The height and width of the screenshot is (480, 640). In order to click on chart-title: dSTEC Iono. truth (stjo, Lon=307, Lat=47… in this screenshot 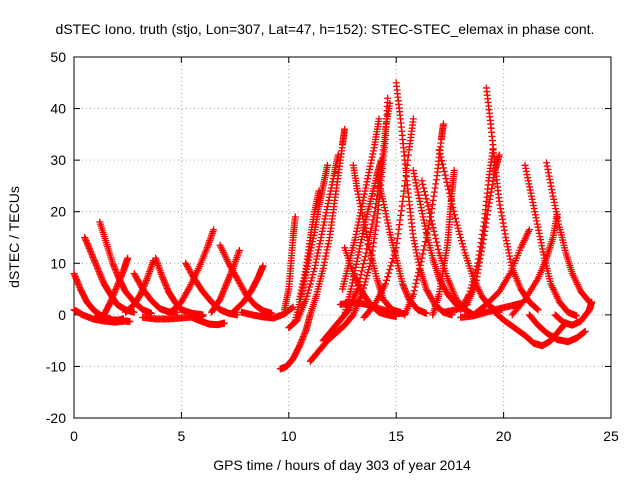, I will do `click(325, 29)`.